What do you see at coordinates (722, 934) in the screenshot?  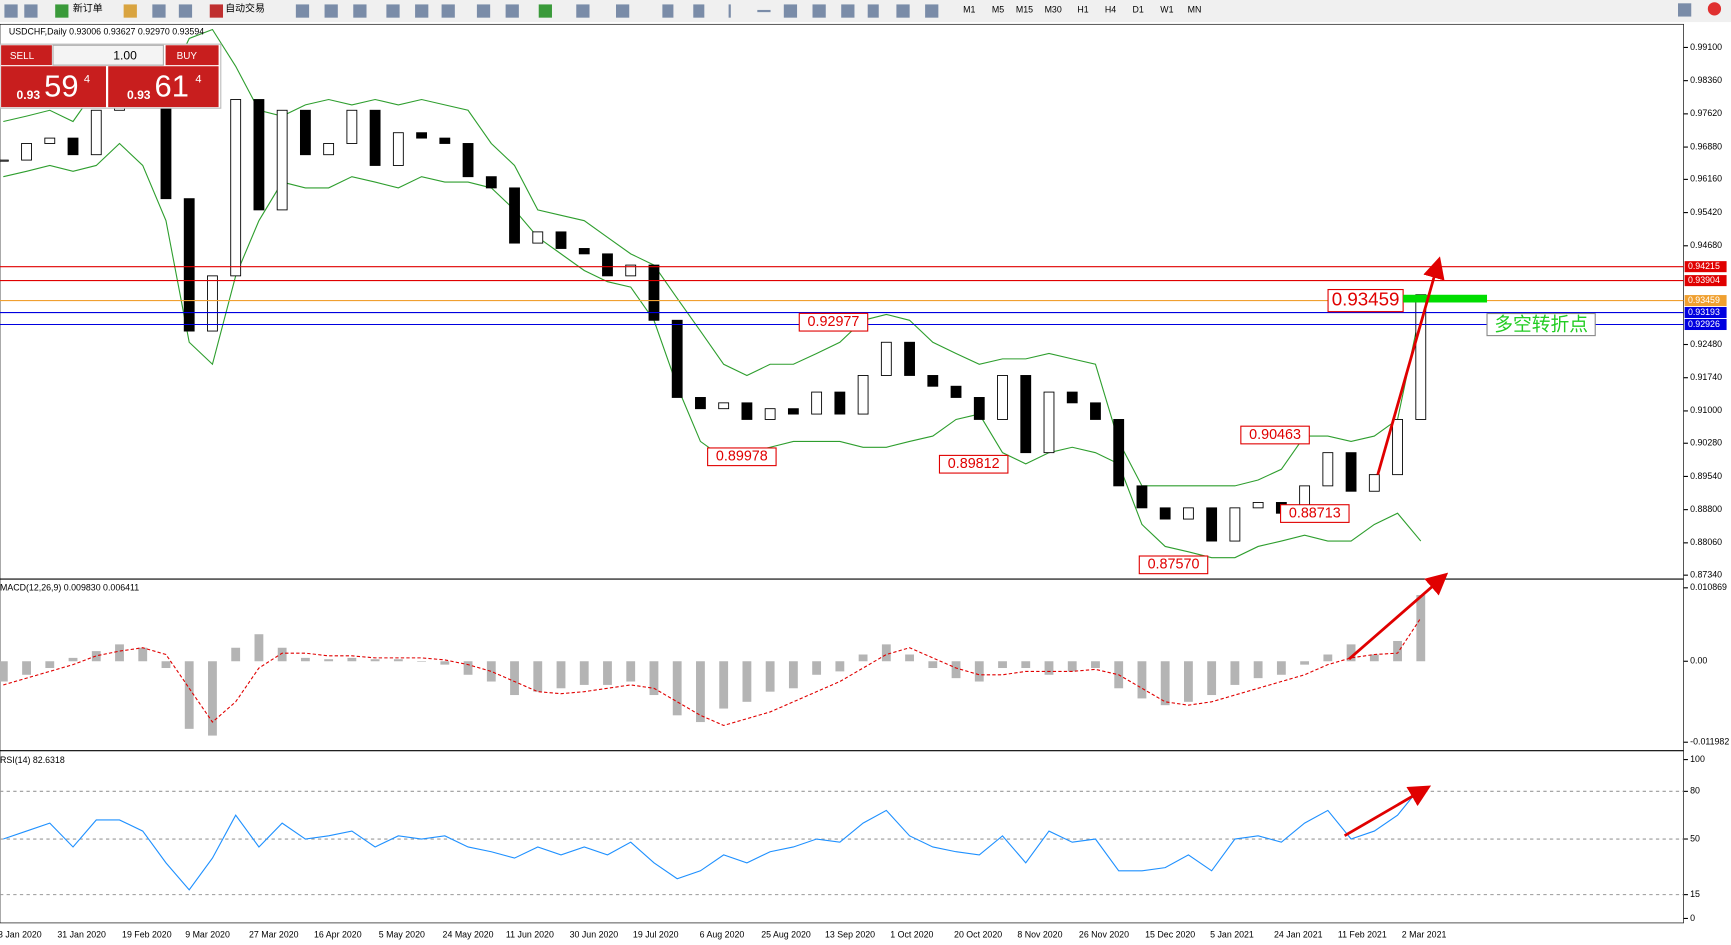 I see `x-tick-label: 6 Aug 2020` at bounding box center [722, 934].